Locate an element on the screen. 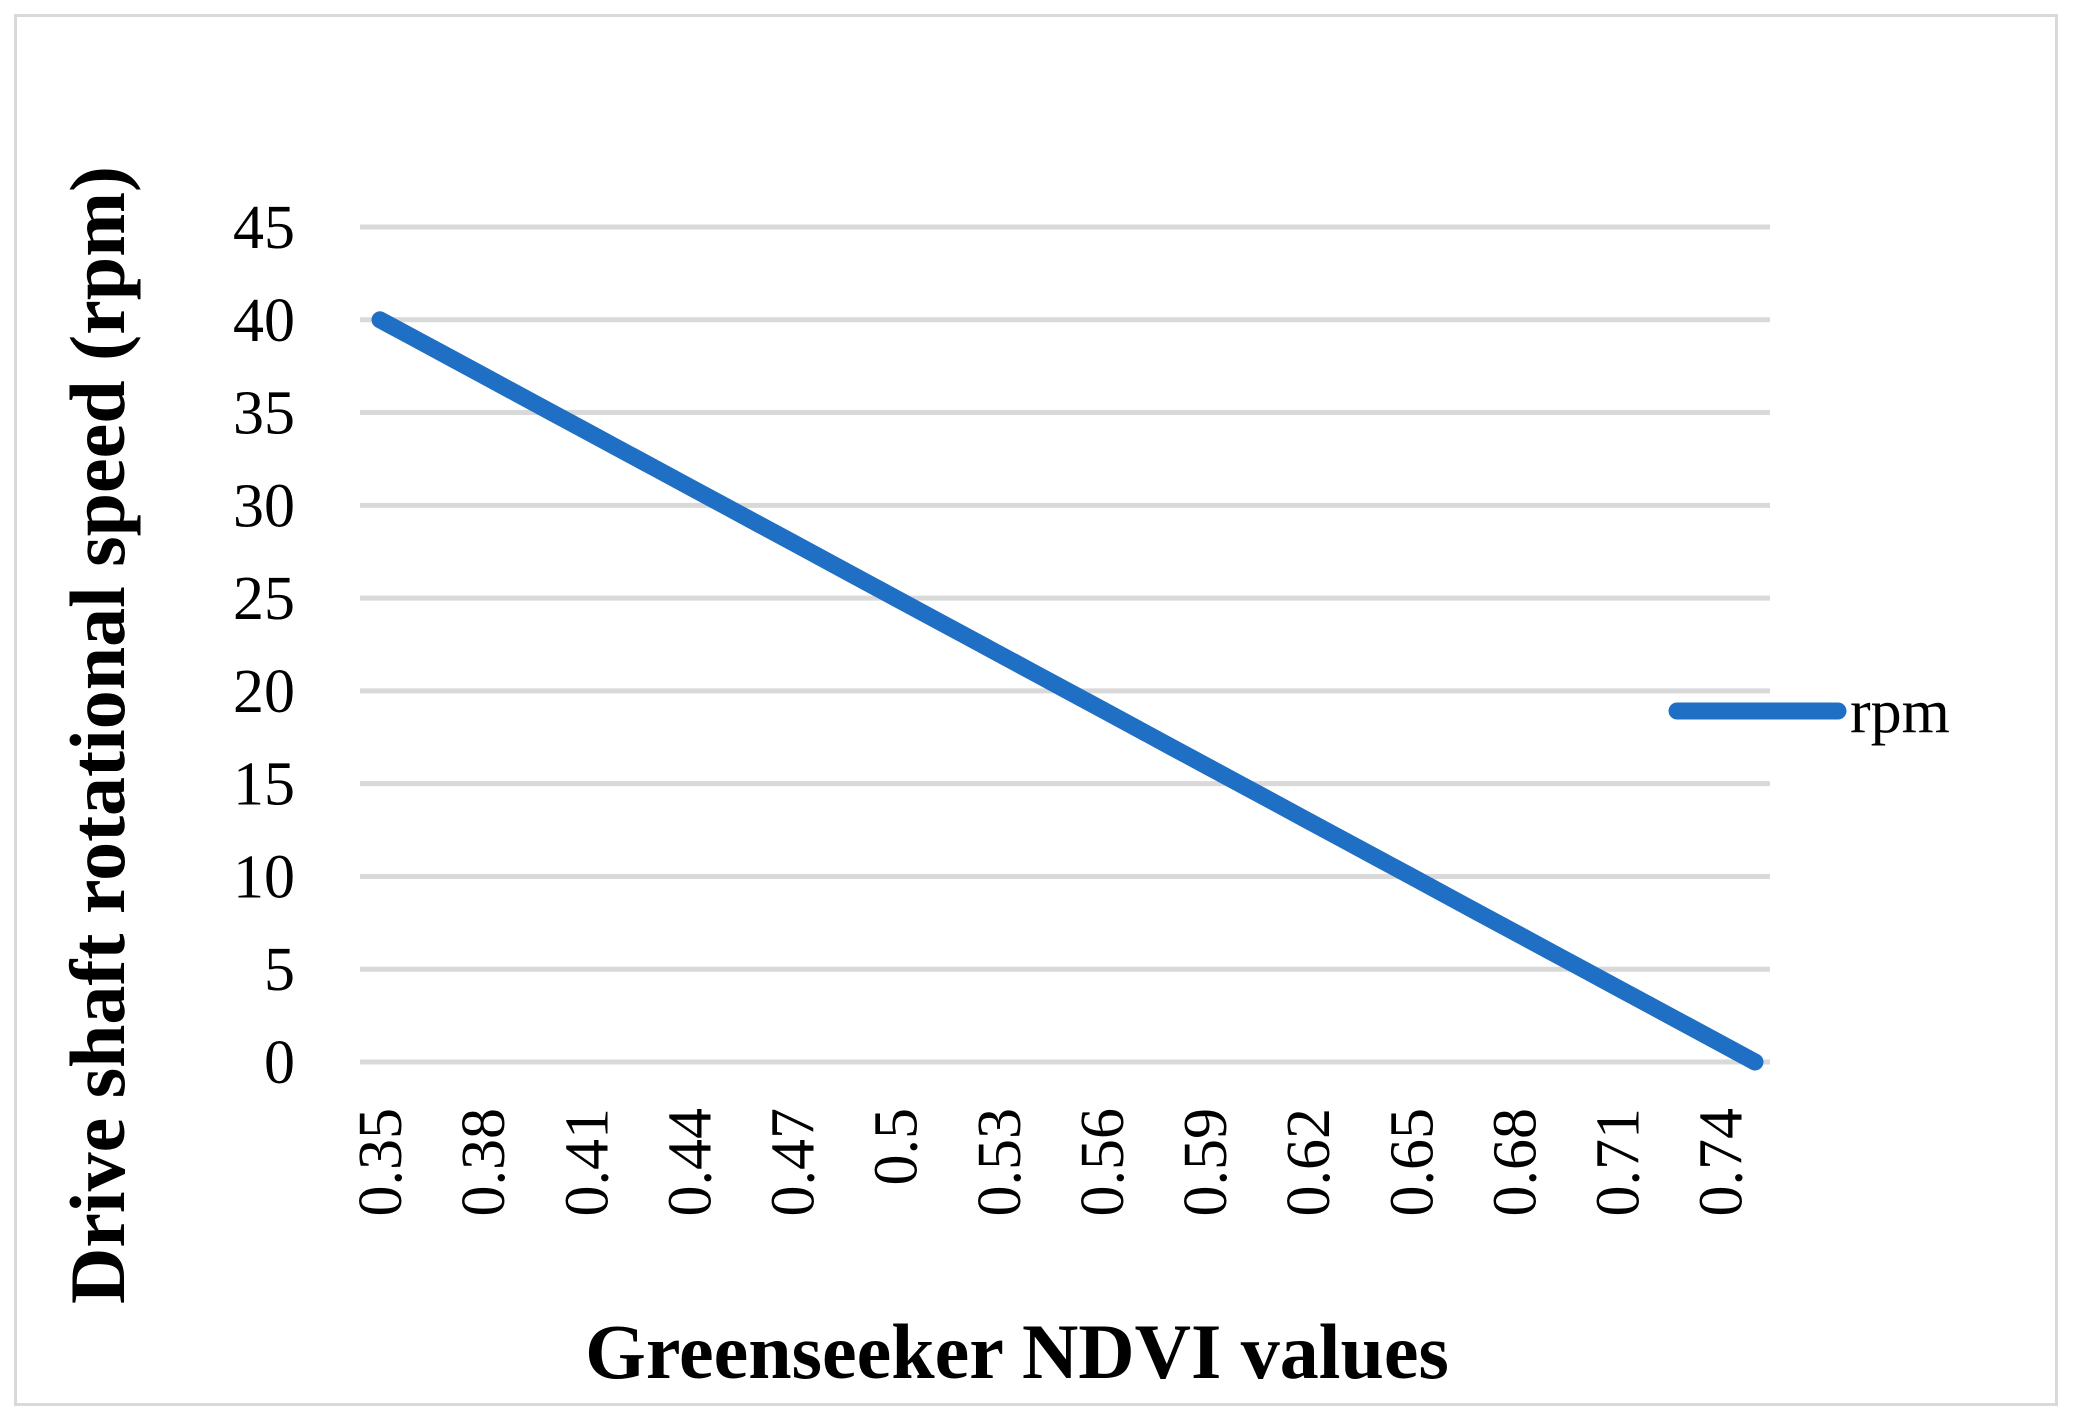  legend: rpm is located at coordinates (1809, 712).